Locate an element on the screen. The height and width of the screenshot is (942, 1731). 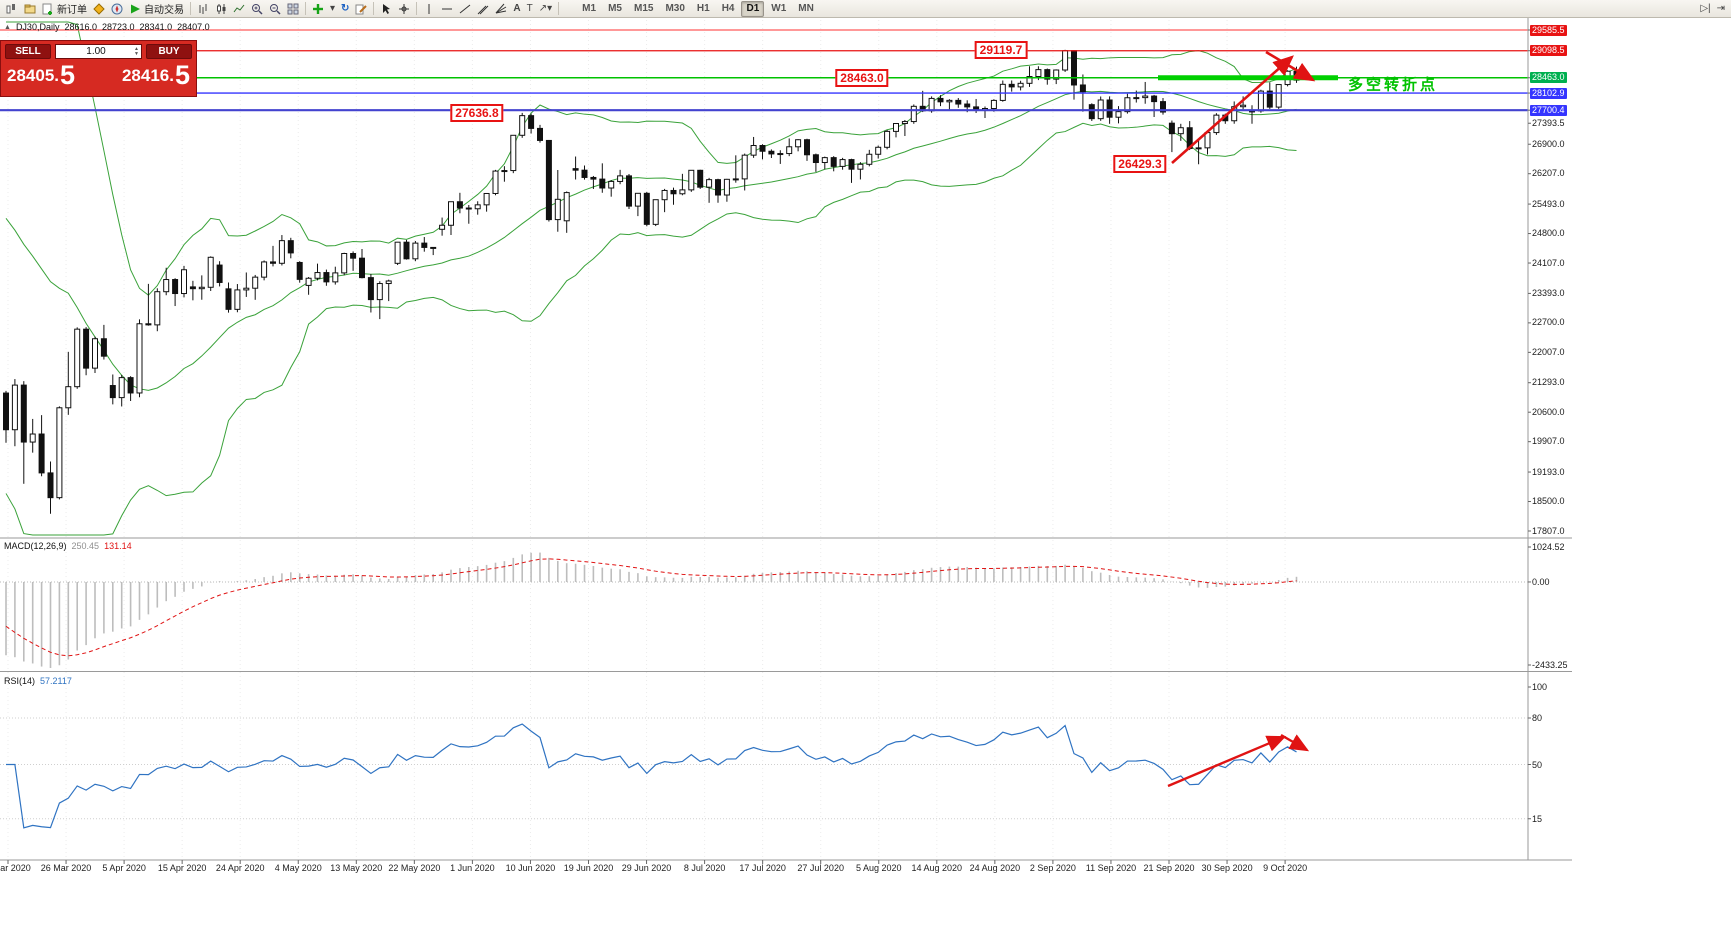
profiles-button is located at coordinates (30, 8).